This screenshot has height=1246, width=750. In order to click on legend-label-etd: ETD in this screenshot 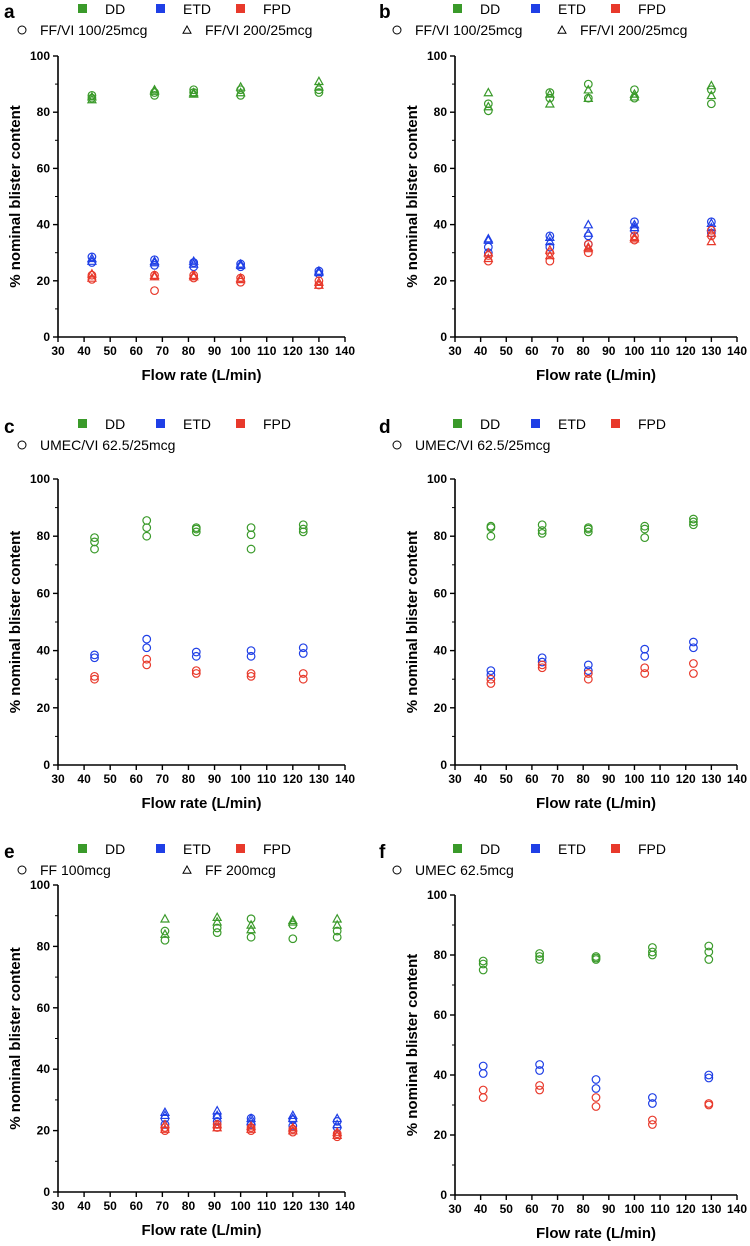, I will do `click(197, 9)`.